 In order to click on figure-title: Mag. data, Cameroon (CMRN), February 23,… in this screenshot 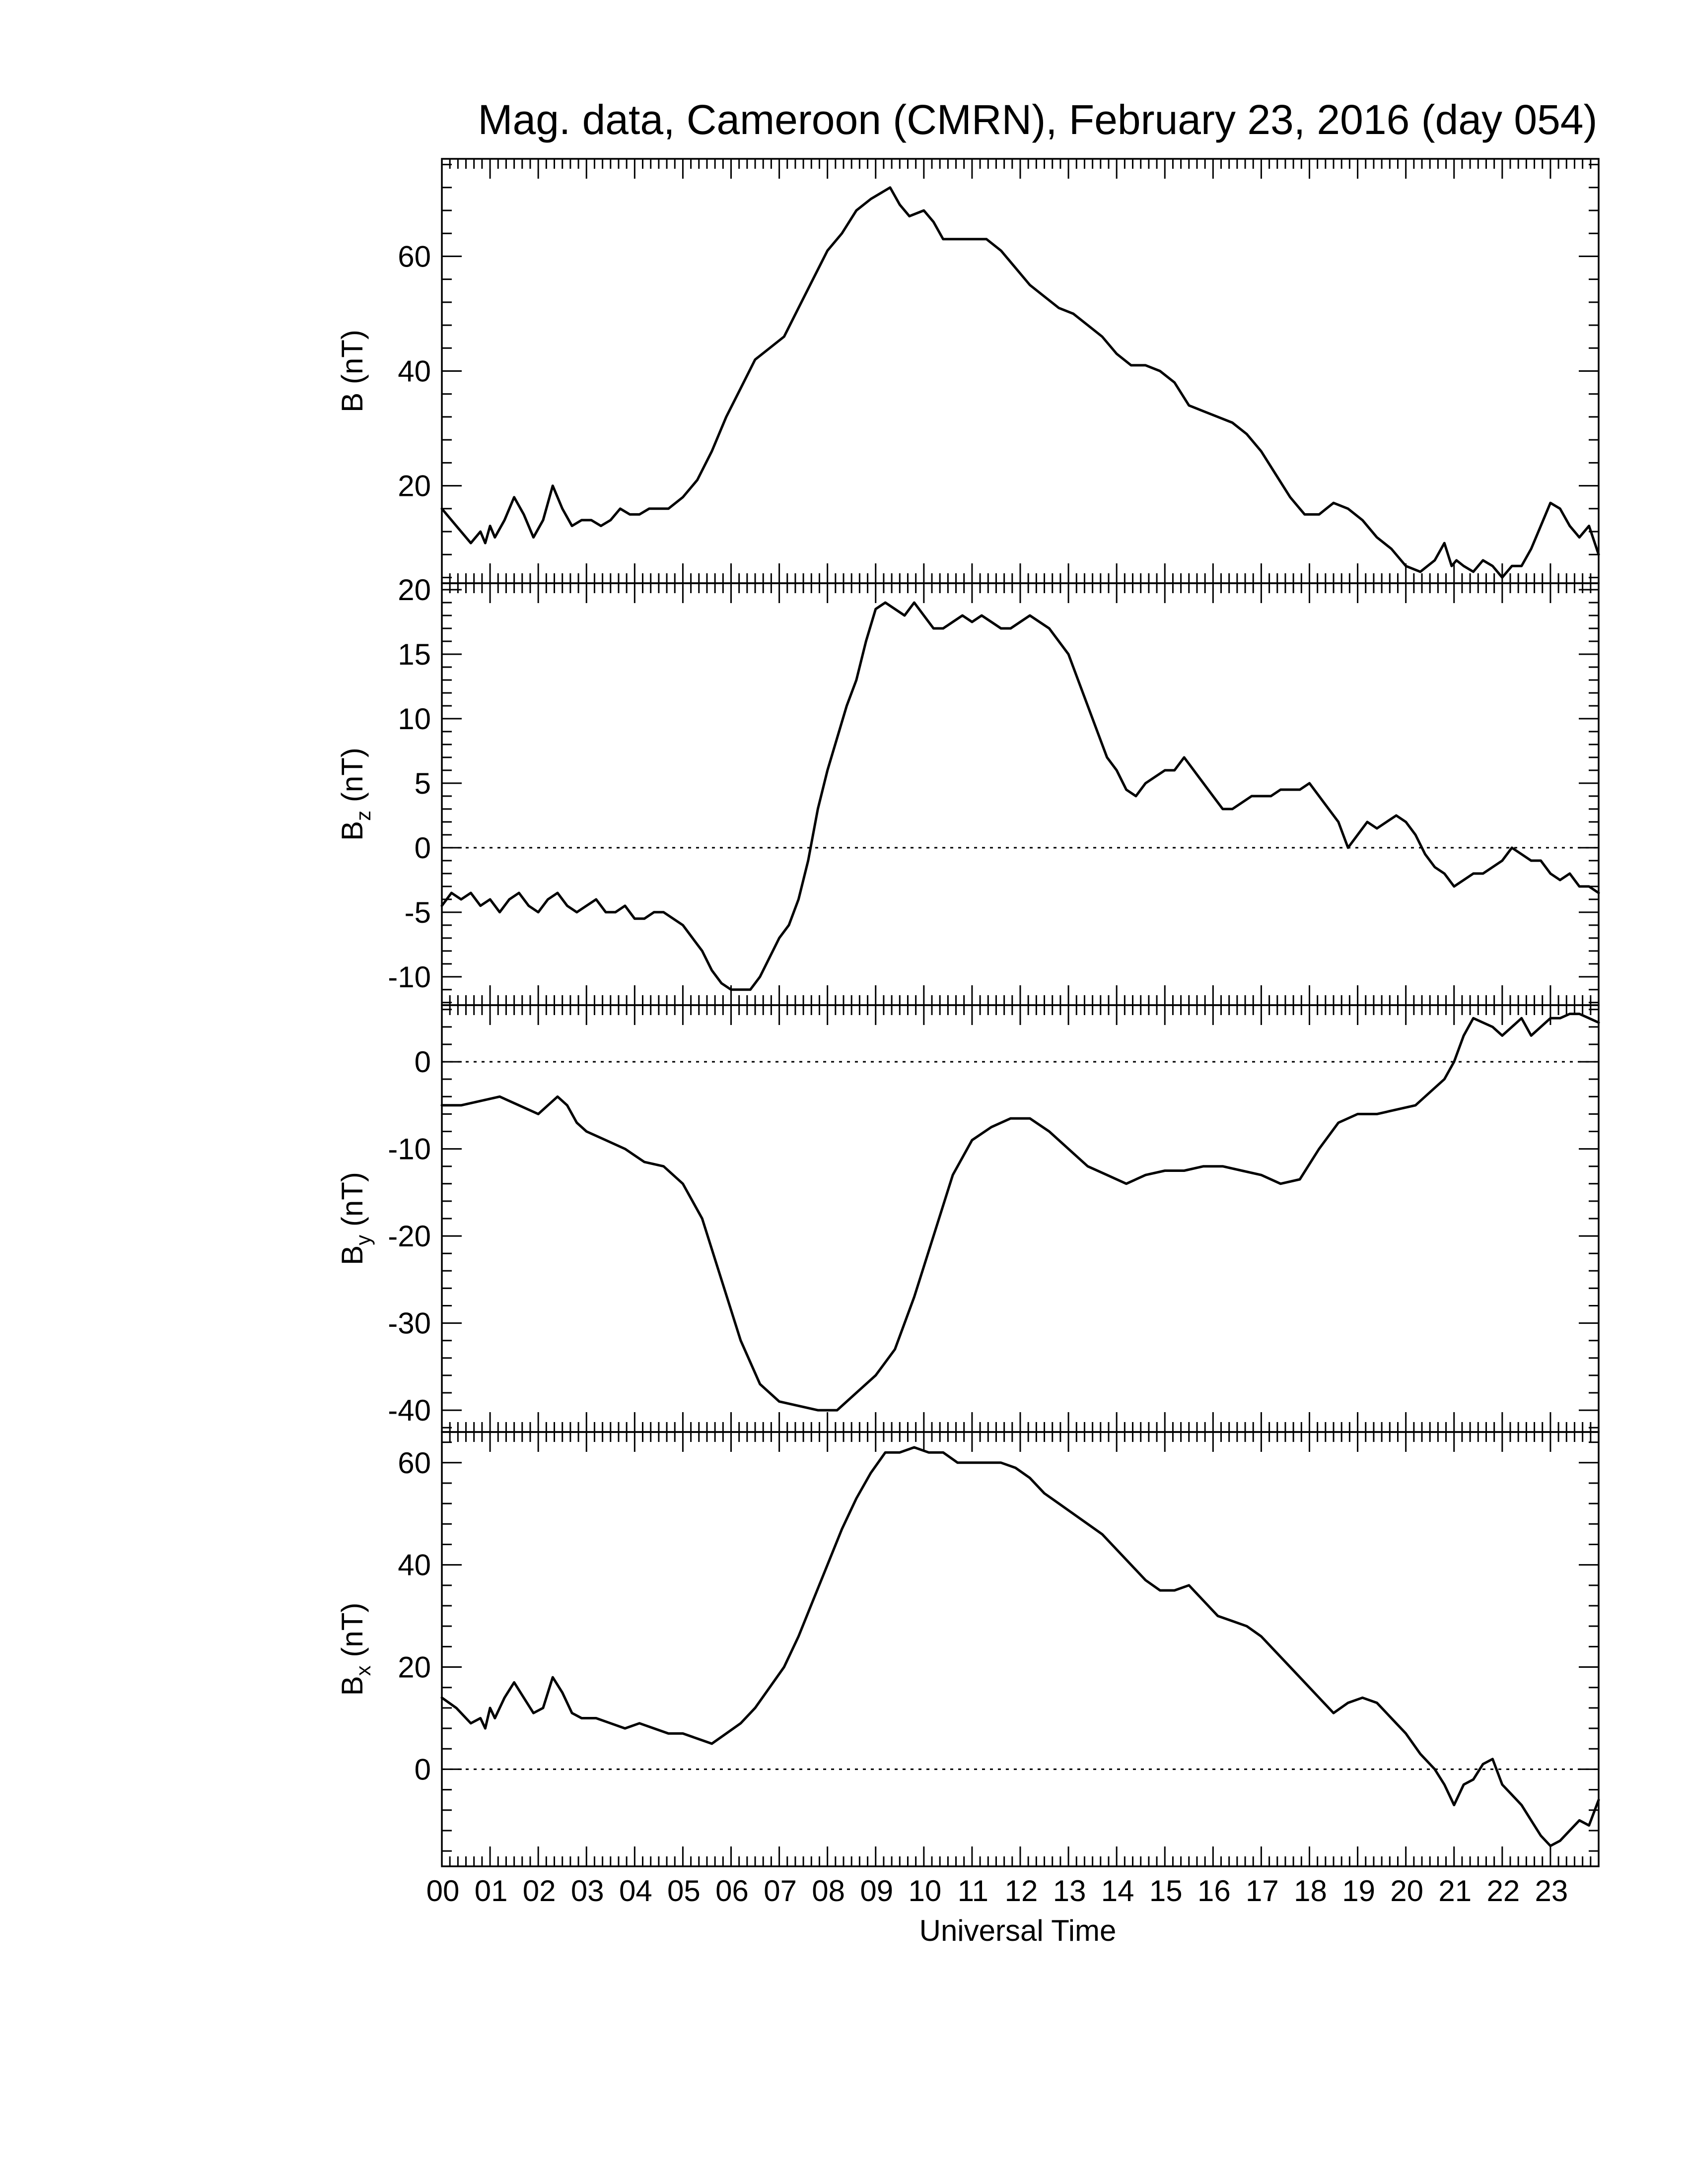, I will do `click(1038, 119)`.